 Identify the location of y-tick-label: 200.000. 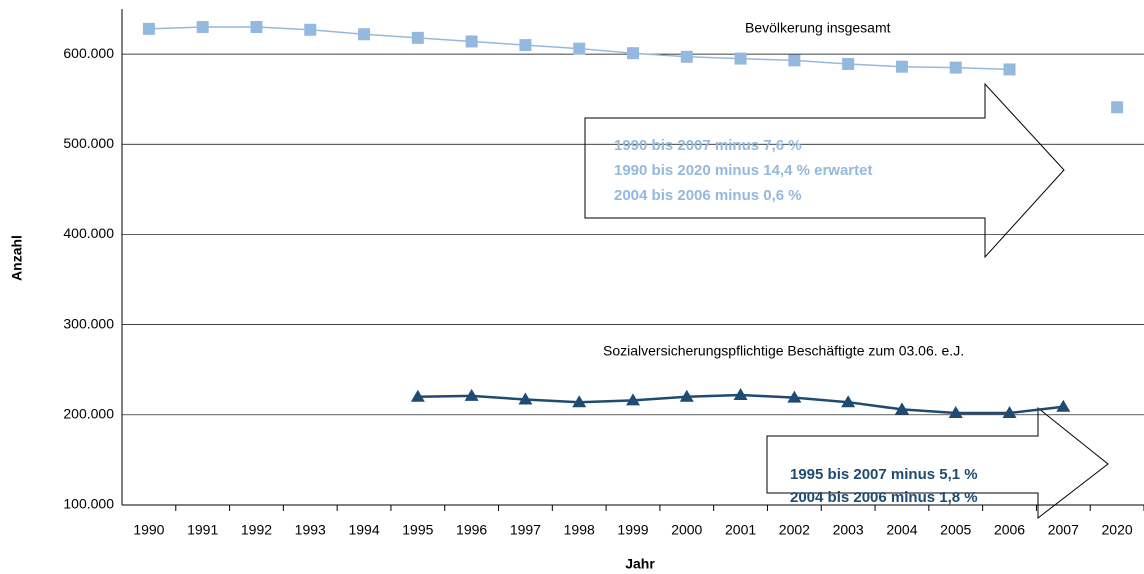
(88, 414).